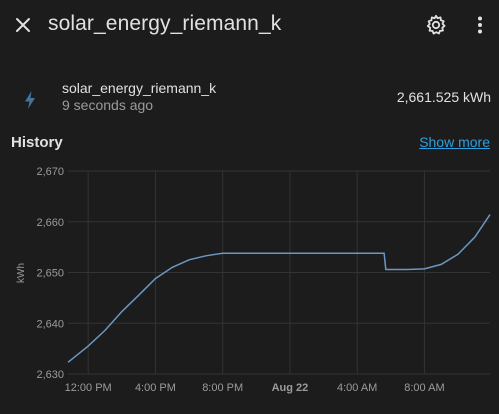 The width and height of the screenshot is (499, 414). I want to click on close-icon, so click(23, 25).